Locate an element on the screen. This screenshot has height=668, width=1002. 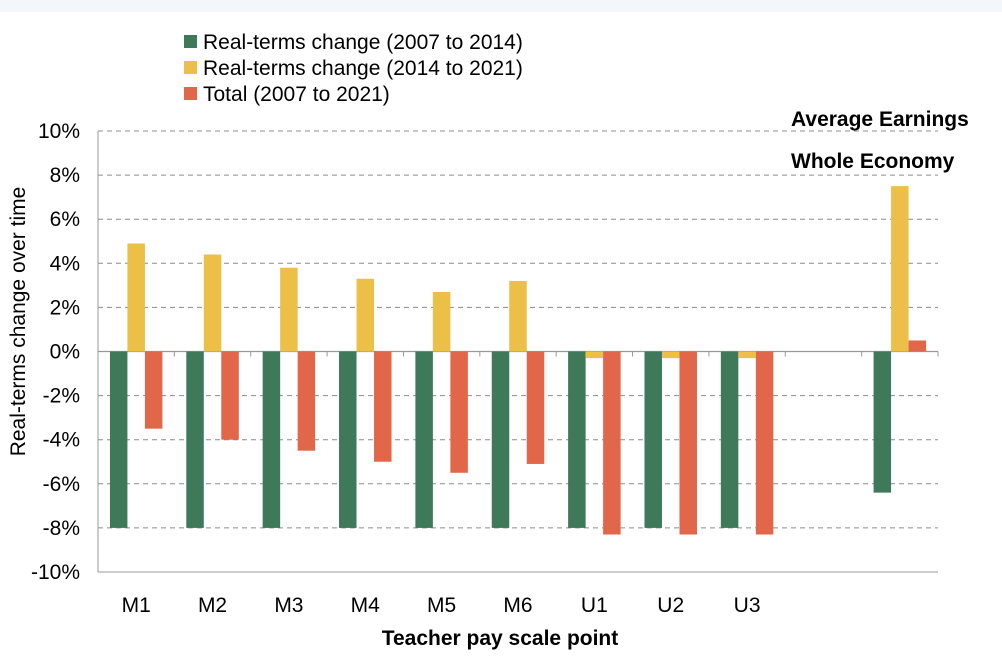
x-tick-label: M4 is located at coordinates (365, 605).